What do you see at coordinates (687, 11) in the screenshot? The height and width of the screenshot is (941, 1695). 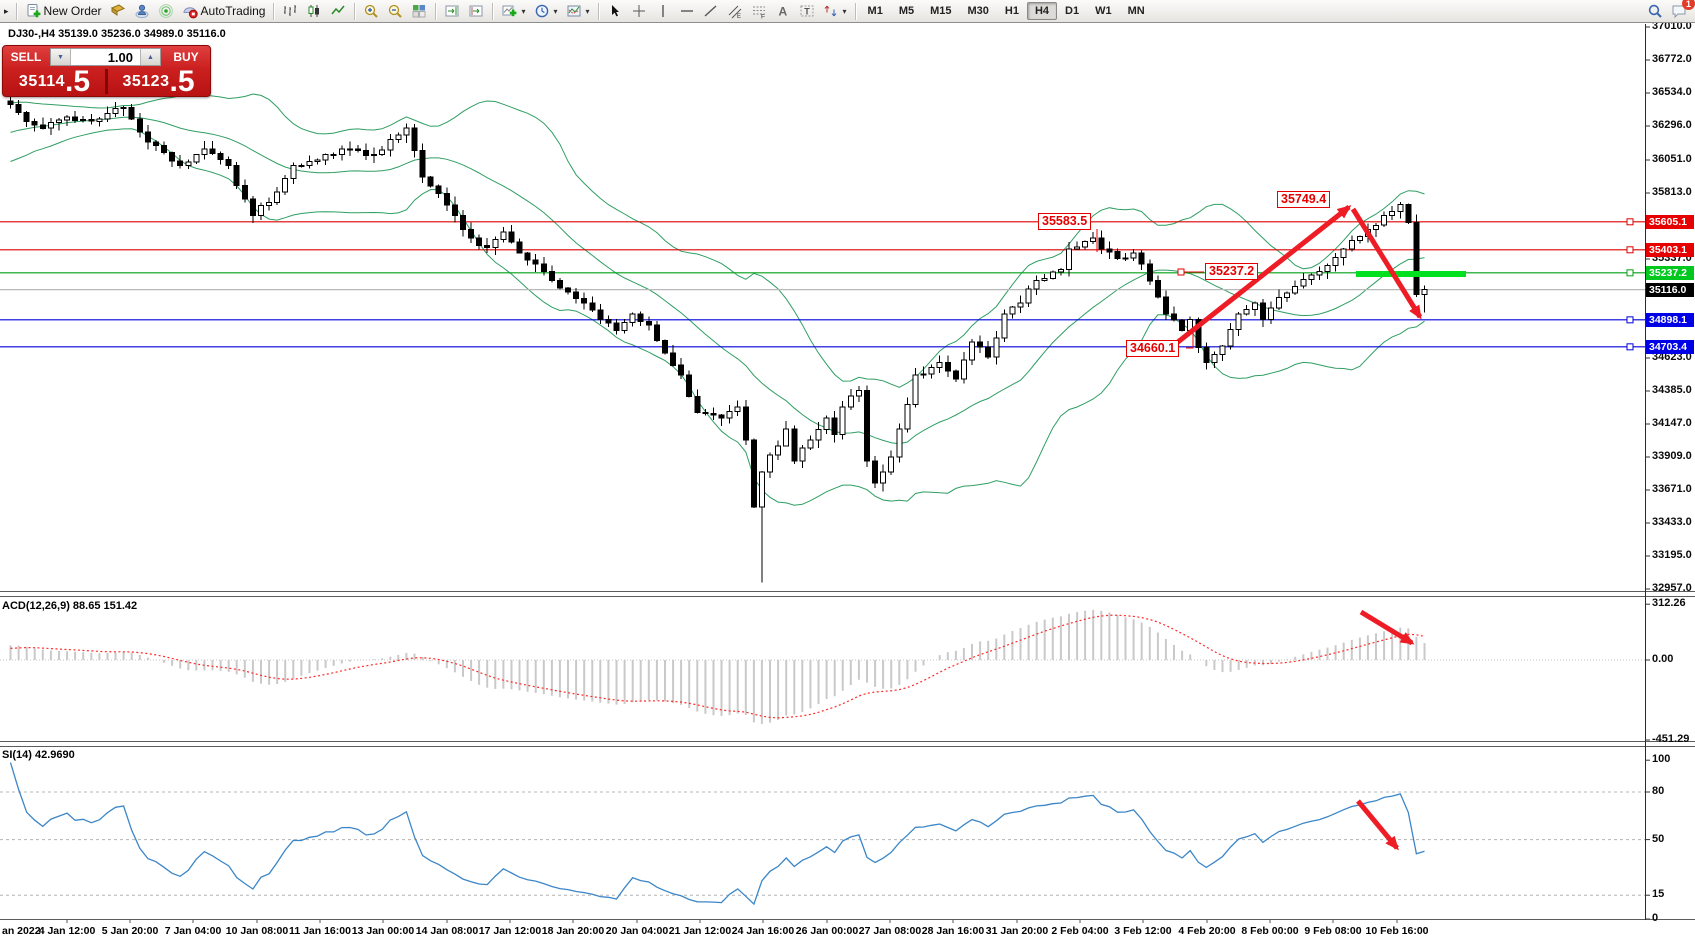 I see `horizontal-line-button` at bounding box center [687, 11].